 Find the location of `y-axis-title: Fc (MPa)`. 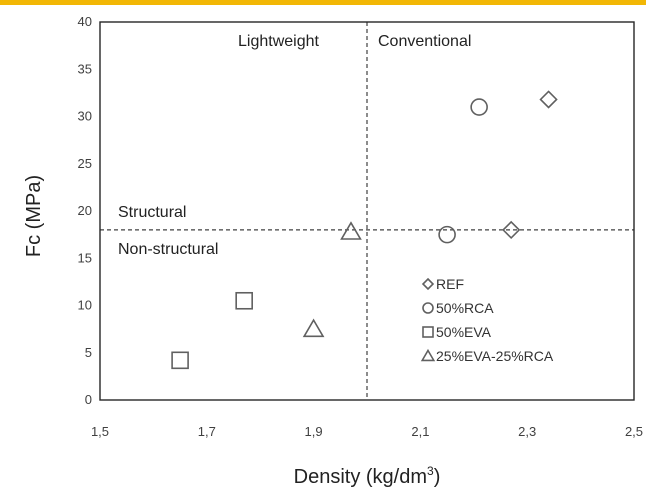

y-axis-title: Fc (MPa) is located at coordinates (34, 216).